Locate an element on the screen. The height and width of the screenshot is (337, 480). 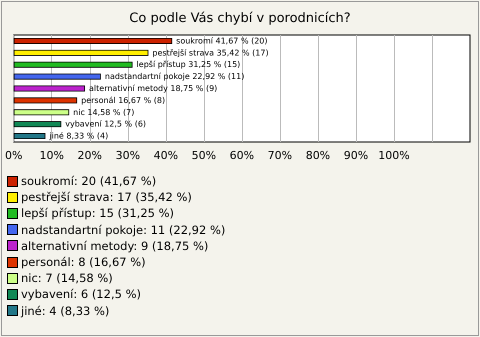
x-tick-label: 100% is located at coordinates (394, 155).